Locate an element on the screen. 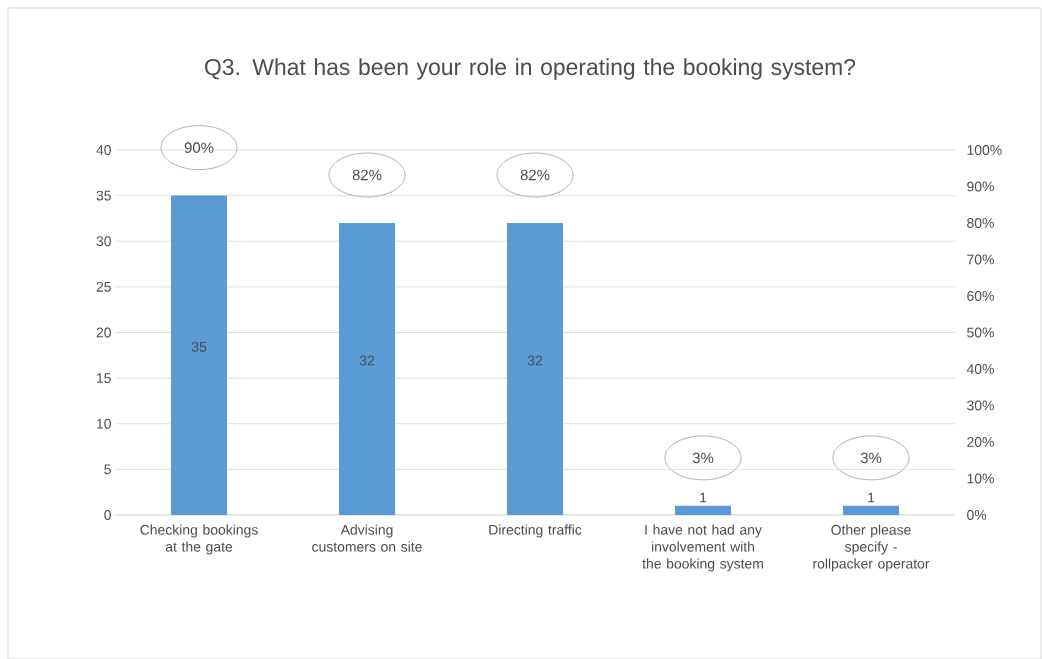  chart-title: Q3. What has been your role in operating the booking system? is located at coordinates (530, 69).